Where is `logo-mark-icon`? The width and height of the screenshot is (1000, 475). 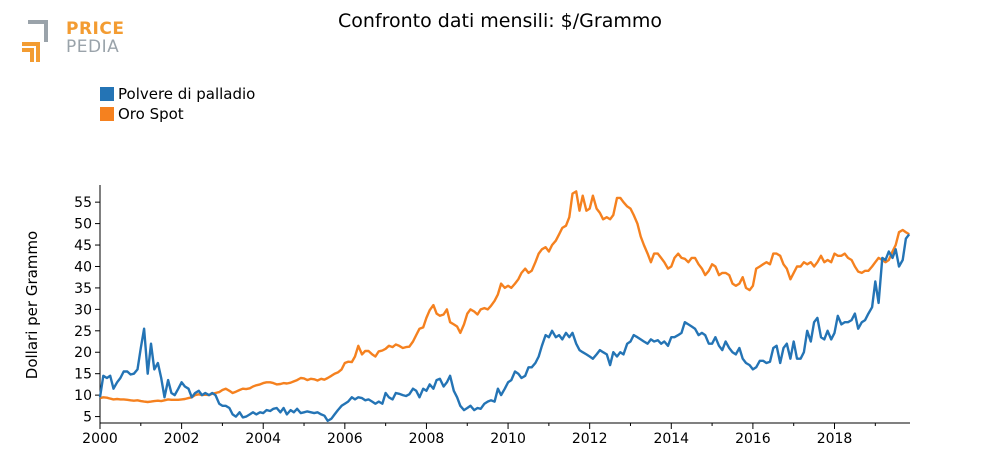
logo-mark-icon is located at coordinates (35, 41).